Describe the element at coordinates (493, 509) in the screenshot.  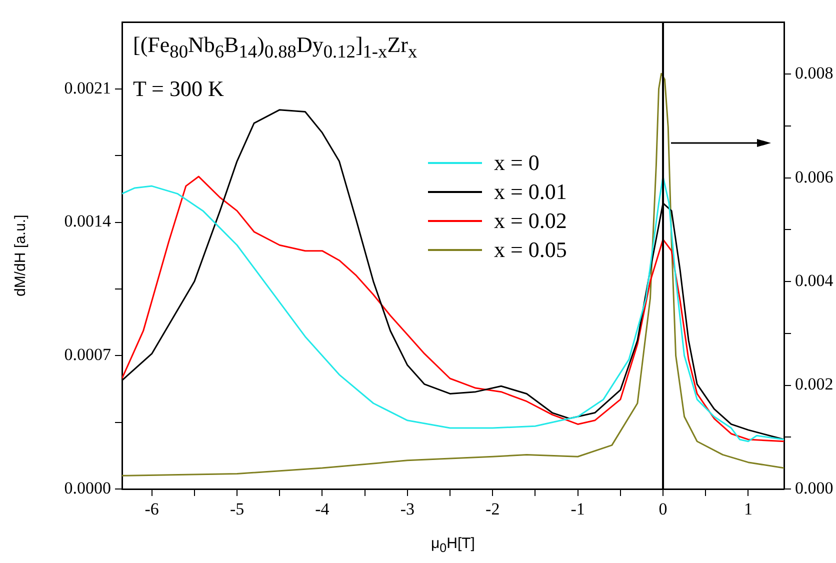
I see `x-tick-label: -2` at that location.